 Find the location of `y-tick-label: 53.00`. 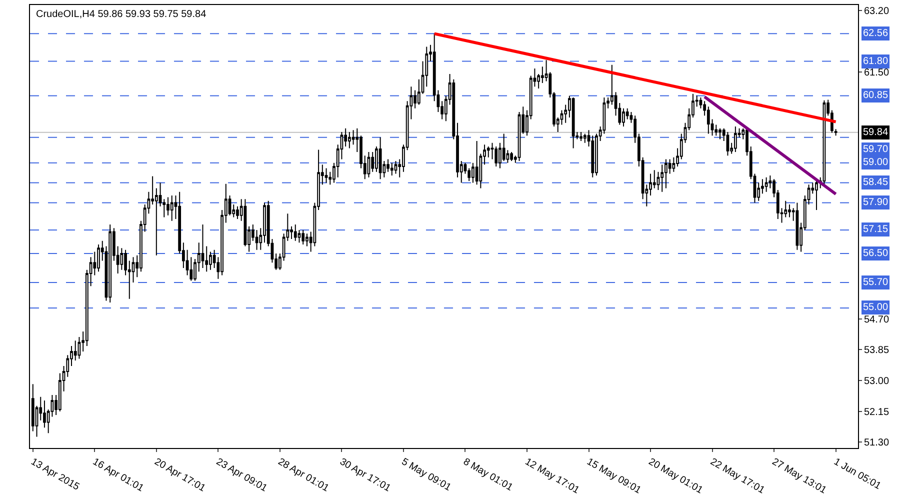

y-tick-label: 53.00 is located at coordinates (877, 382).